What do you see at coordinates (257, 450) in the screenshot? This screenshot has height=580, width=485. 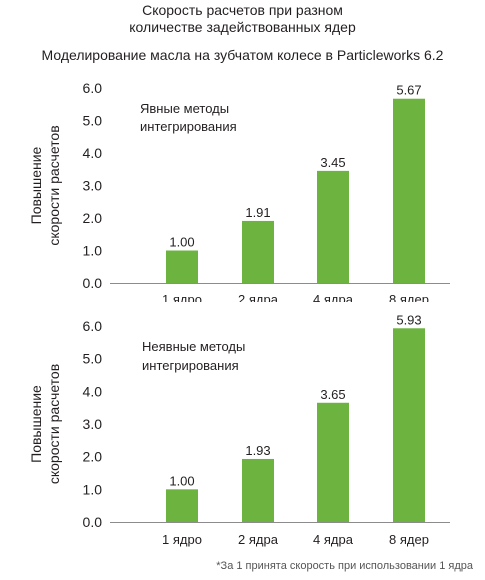 I see `bar-value-label: 1.93` at bounding box center [257, 450].